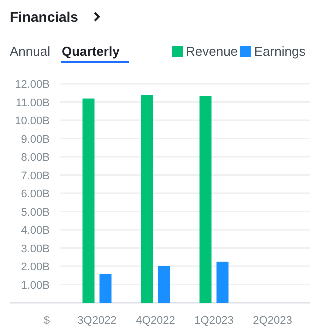 Image resolution: width=320 pixels, height=328 pixels. What do you see at coordinates (156, 321) in the screenshot?
I see `x-tick-label: 4Q2022` at bounding box center [156, 321].